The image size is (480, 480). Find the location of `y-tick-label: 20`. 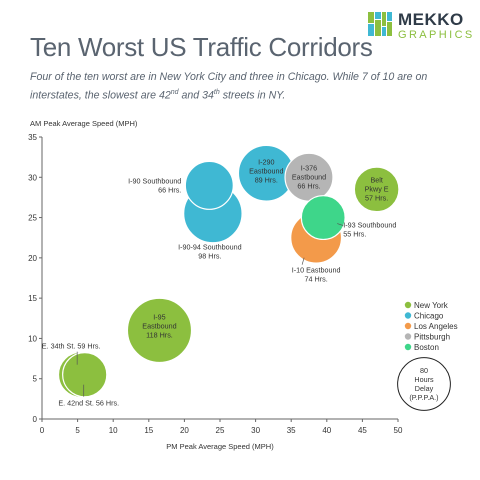

y-tick-label: 20 is located at coordinates (32, 258).